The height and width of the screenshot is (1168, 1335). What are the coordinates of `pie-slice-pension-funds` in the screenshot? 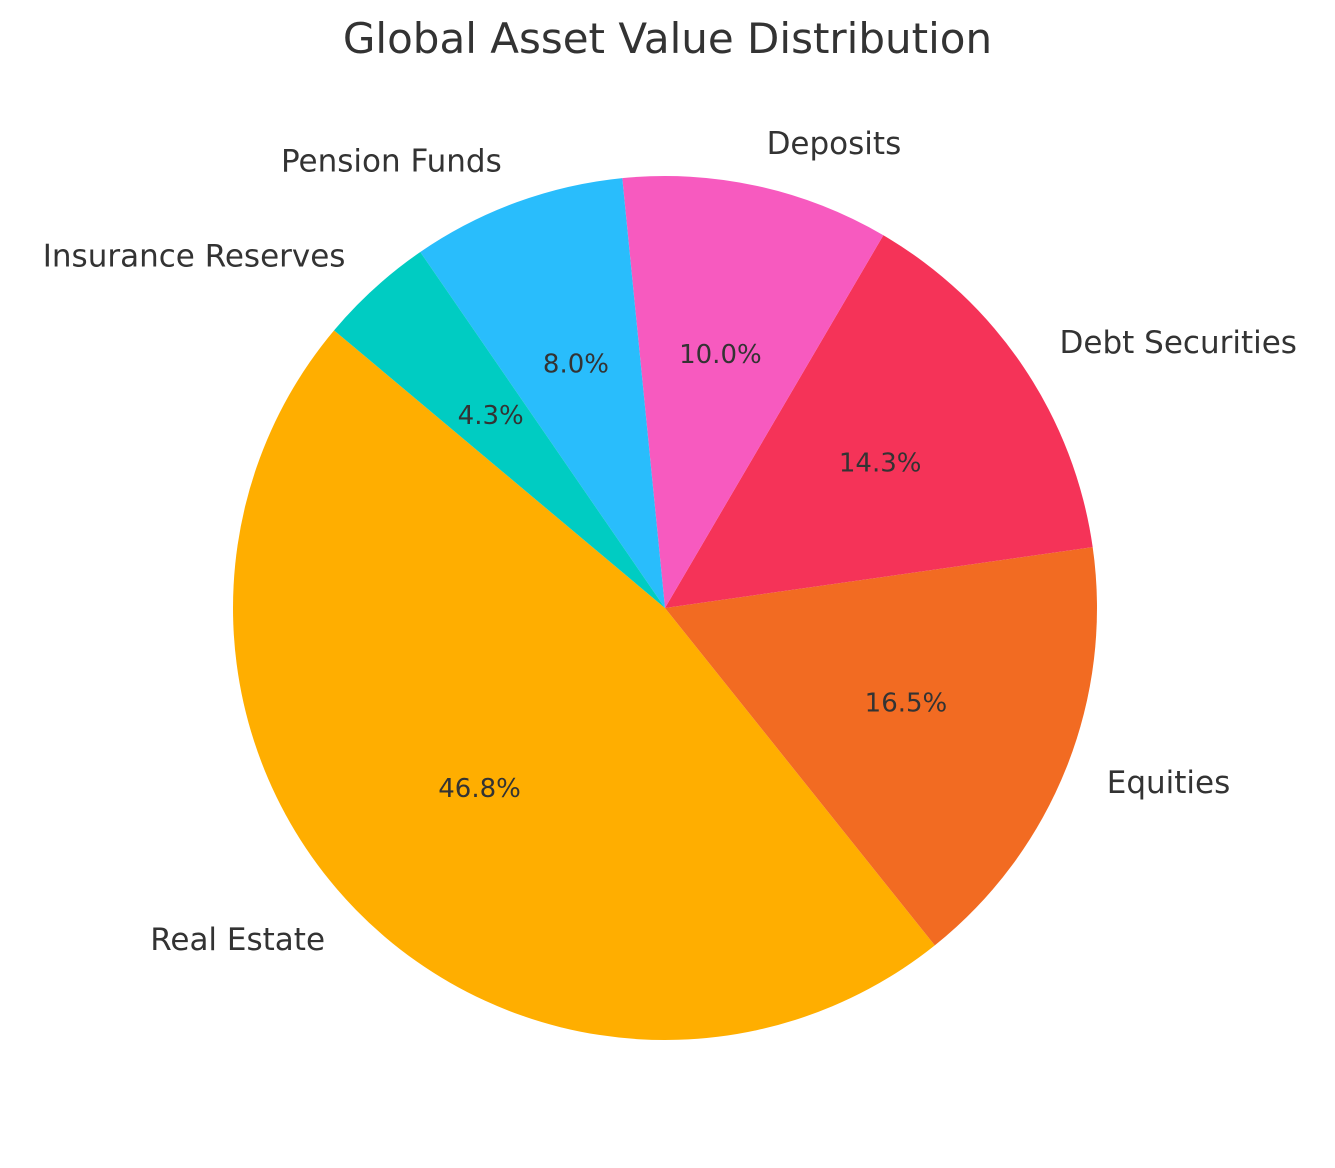 It's located at (542, 393).